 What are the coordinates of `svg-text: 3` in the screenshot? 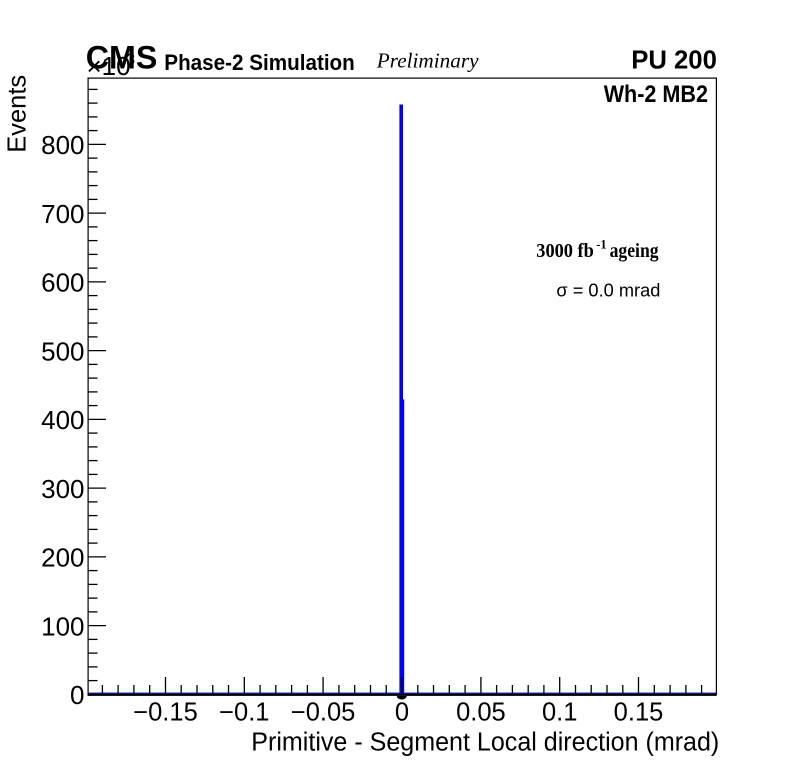 It's located at (131, 60).